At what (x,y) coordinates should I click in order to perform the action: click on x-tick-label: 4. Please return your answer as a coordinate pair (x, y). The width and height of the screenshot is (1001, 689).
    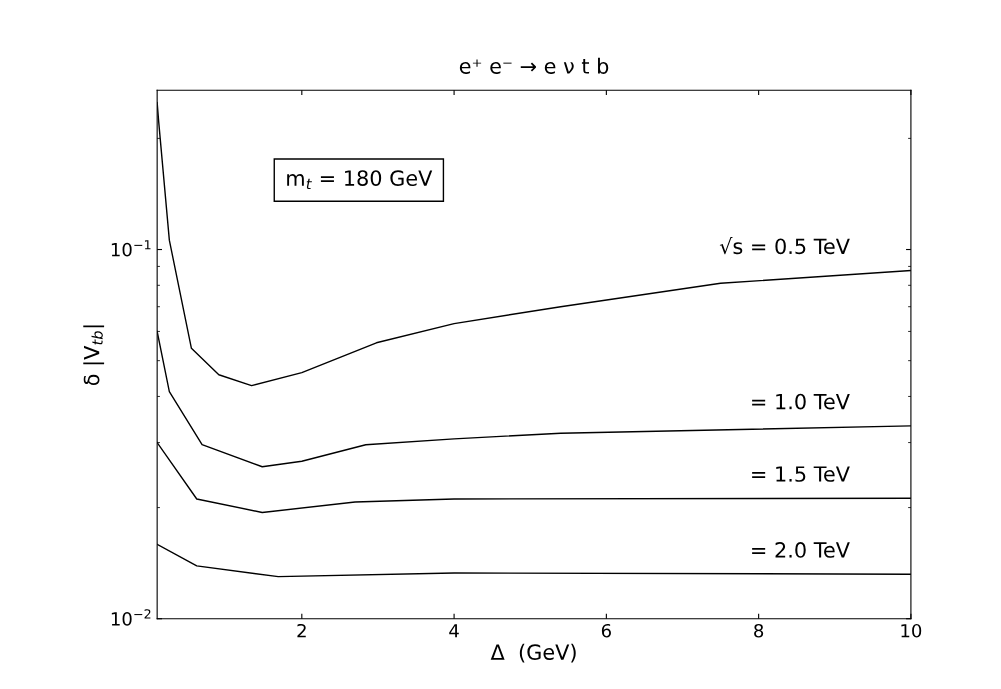
    Looking at the image, I should click on (454, 631).